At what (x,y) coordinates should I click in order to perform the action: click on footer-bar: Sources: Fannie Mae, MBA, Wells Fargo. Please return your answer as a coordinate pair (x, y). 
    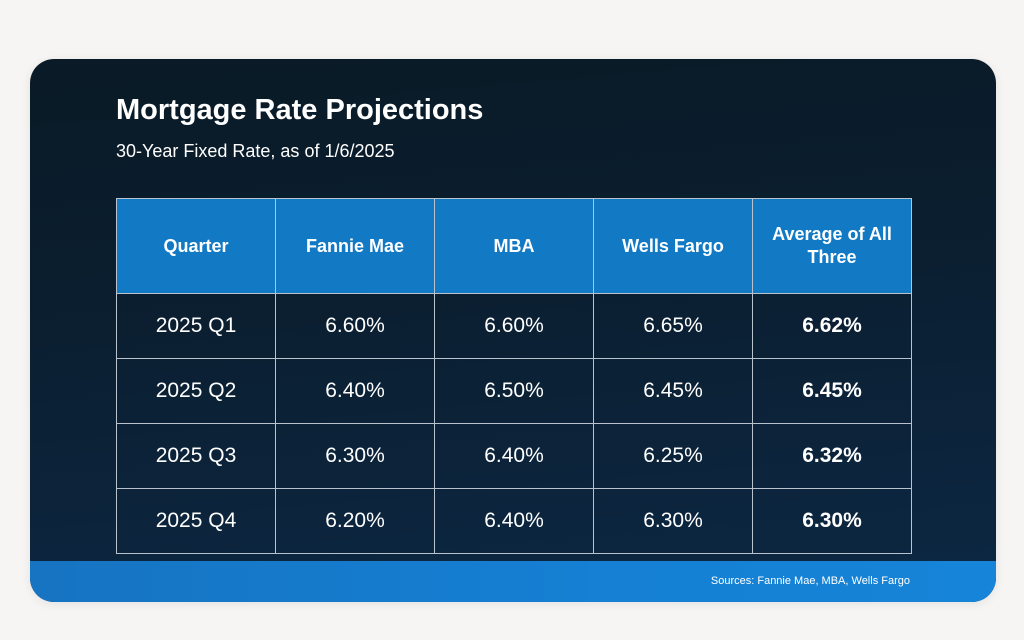
    Looking at the image, I should click on (513, 581).